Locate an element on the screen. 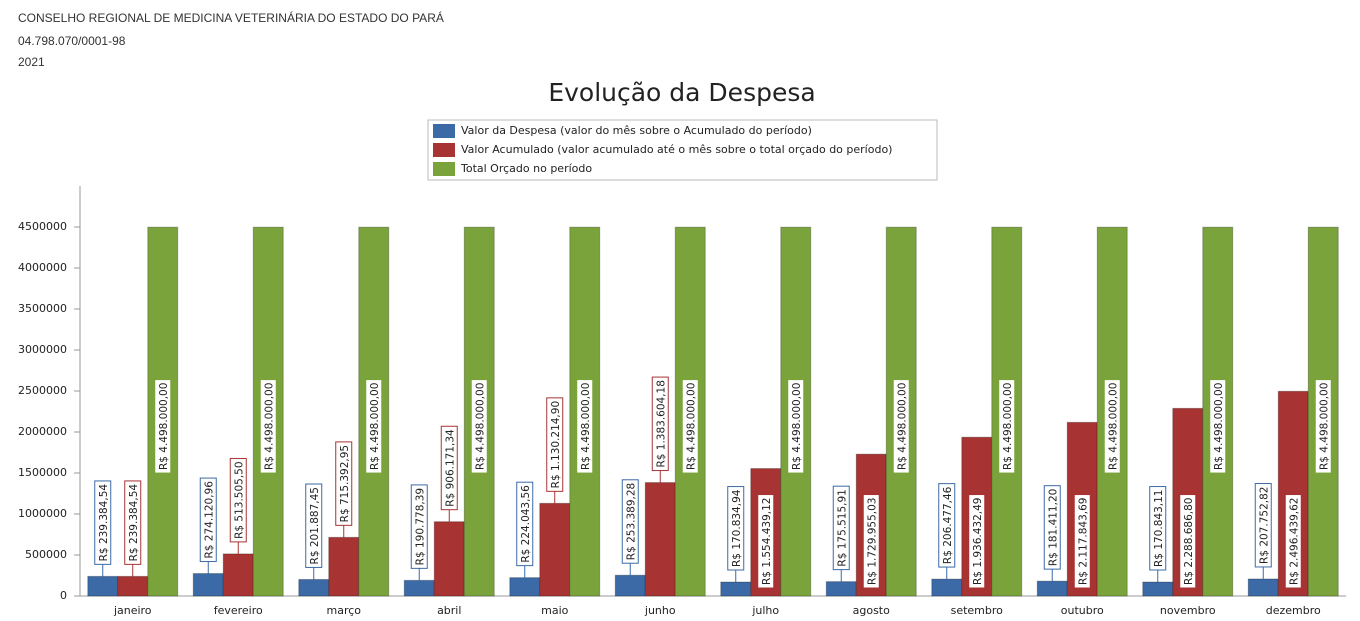 This screenshot has width=1360, height=621. data-label: R$ 224.043,56 is located at coordinates (525, 524).